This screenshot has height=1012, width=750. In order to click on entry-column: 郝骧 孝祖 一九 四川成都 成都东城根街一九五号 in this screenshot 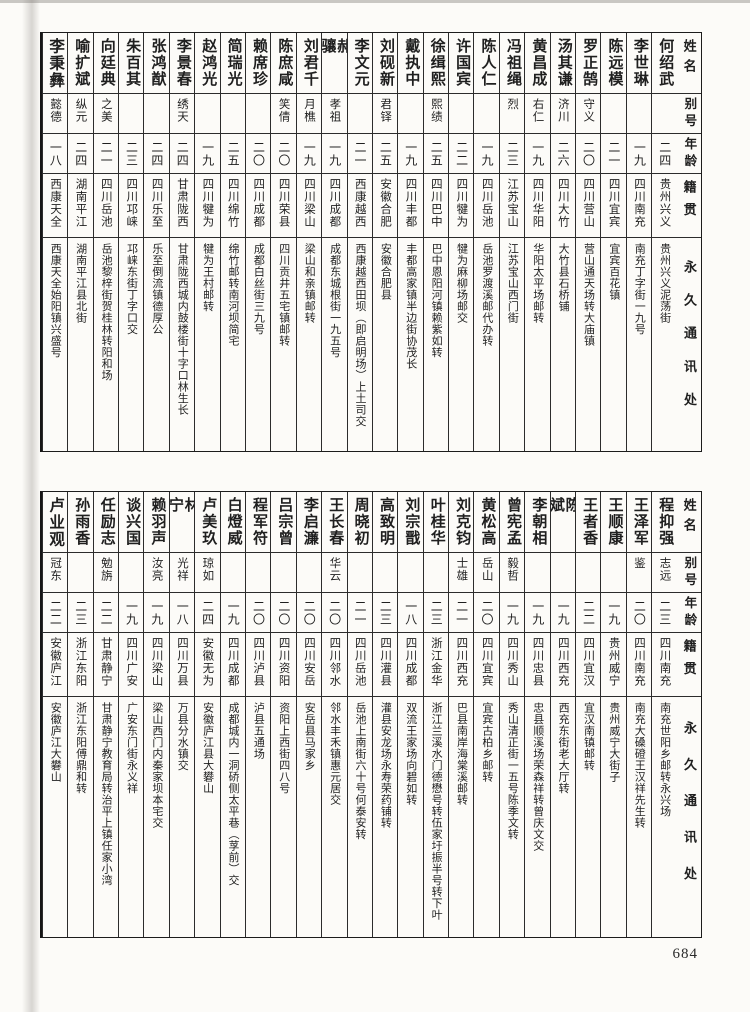, I will do `click(334, 242)`.